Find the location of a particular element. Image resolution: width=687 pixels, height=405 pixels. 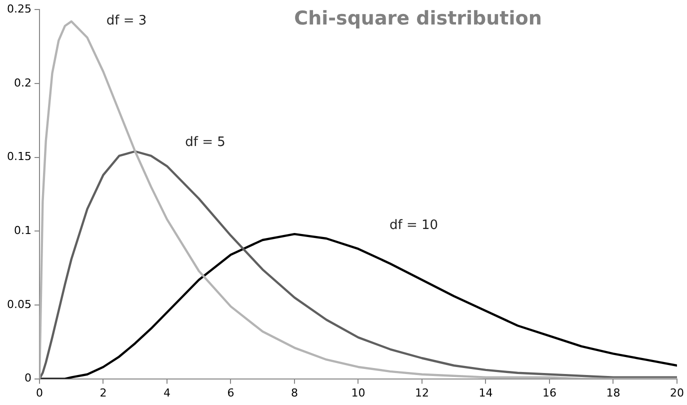

text: df = 10 is located at coordinates (413, 225).